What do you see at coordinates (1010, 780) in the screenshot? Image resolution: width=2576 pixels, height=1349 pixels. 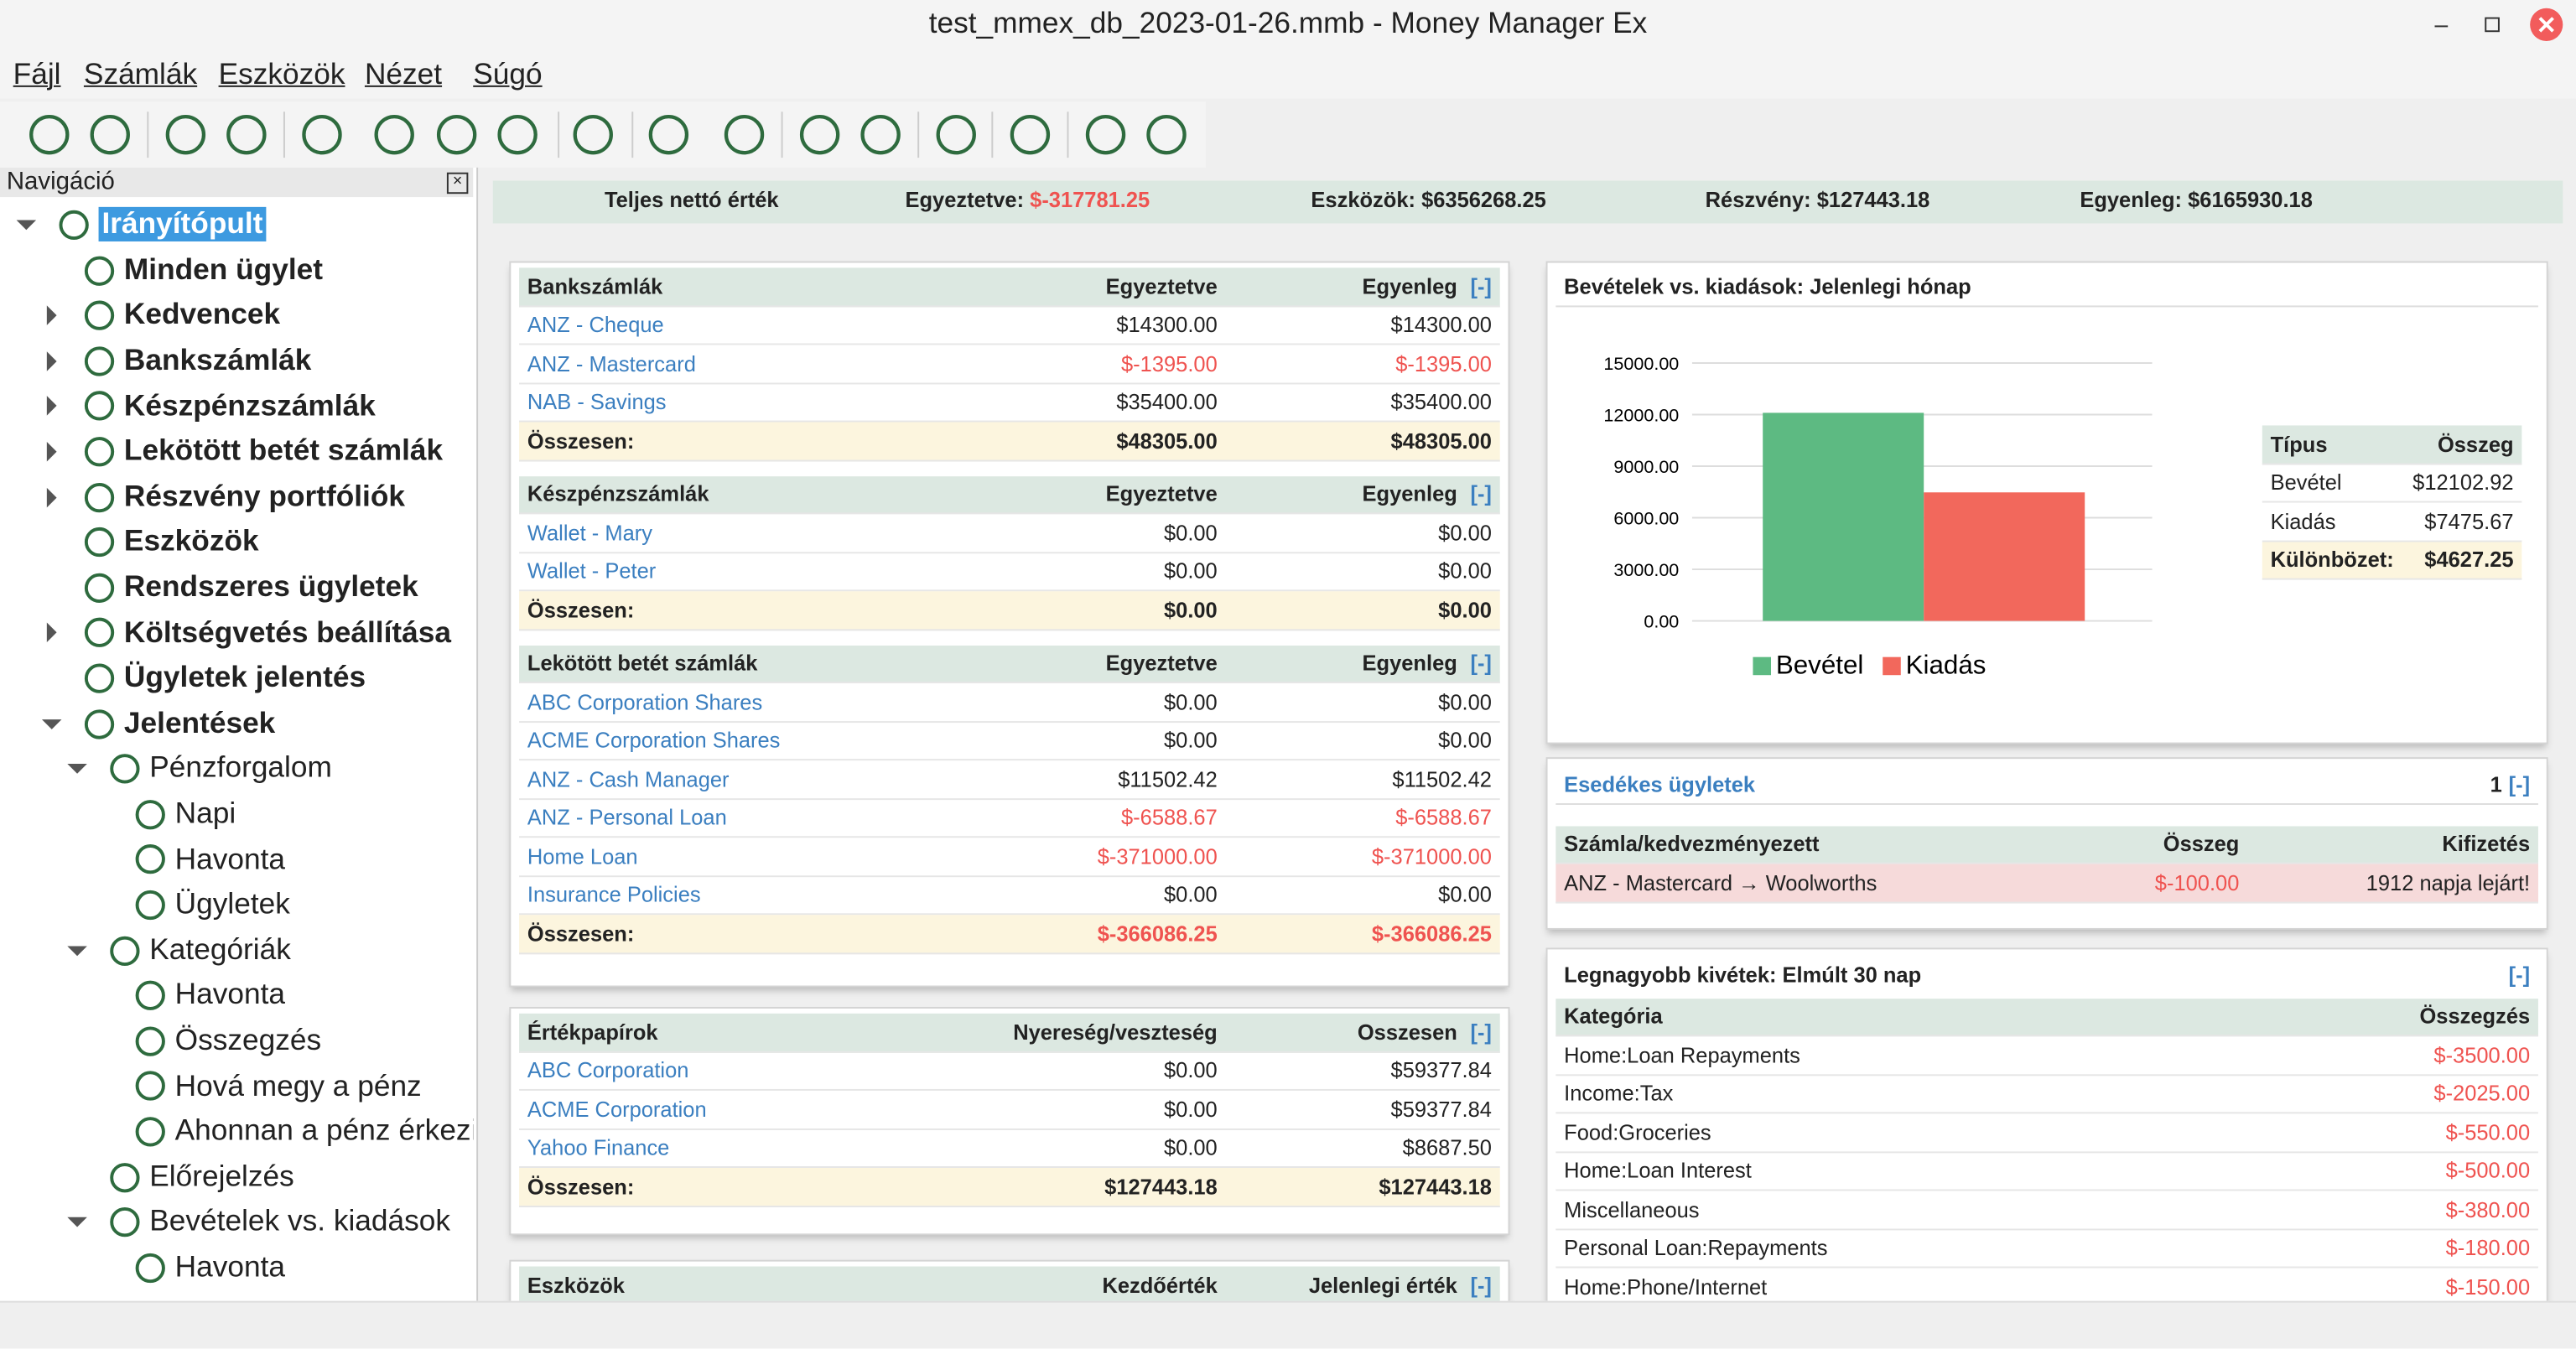 I see `table-row: ANZ - Cash Manager $11502.42 $11502.42` at bounding box center [1010, 780].